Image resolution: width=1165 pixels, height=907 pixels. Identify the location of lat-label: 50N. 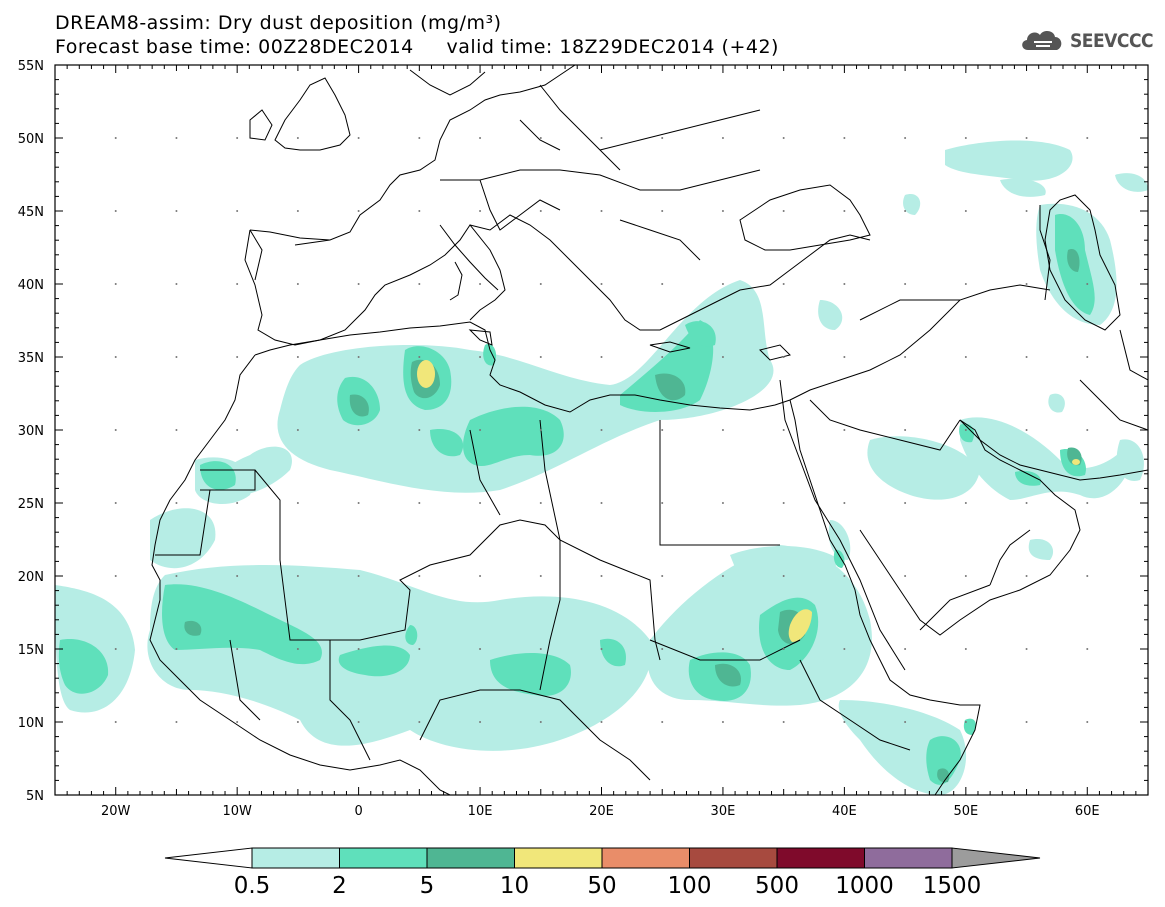
(31, 139).